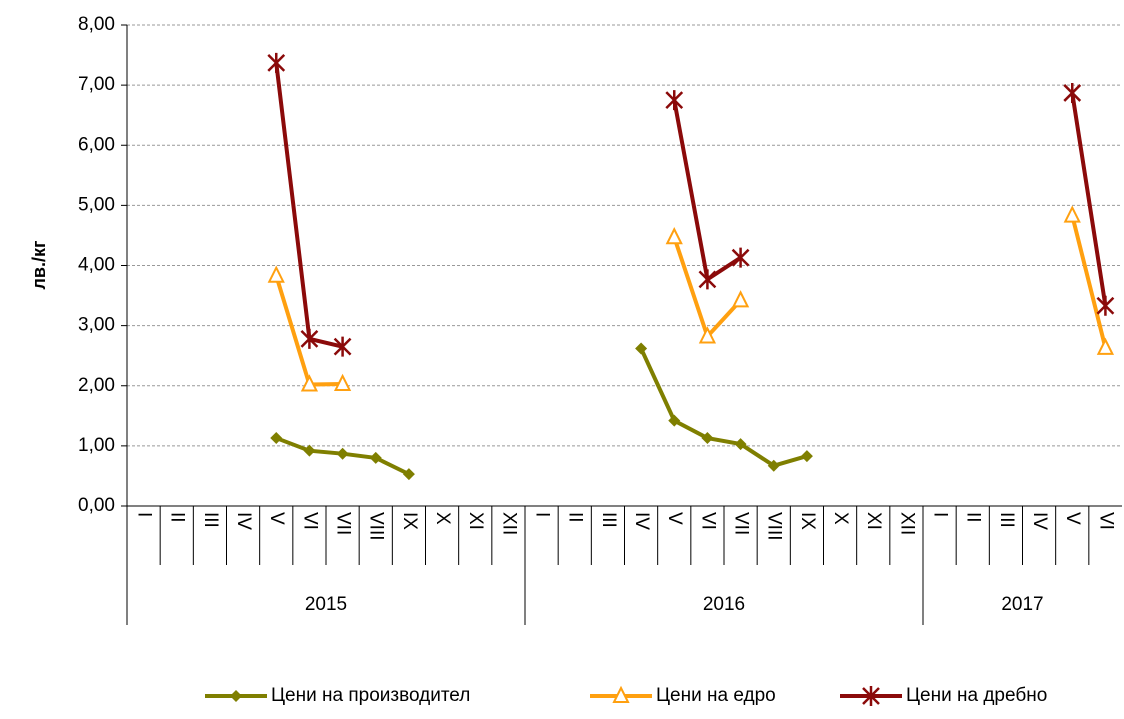  What do you see at coordinates (96, 265) in the screenshot?
I see `y-tick-label: 4,00` at bounding box center [96, 265].